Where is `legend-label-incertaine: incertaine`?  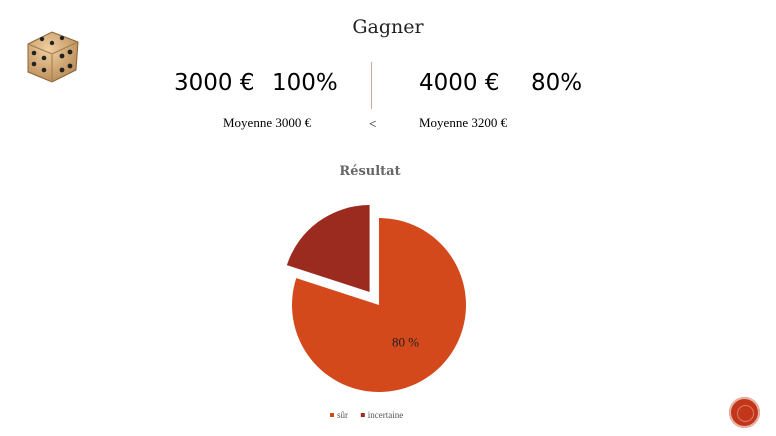
legend-label-incertaine: incertaine is located at coordinates (385, 415).